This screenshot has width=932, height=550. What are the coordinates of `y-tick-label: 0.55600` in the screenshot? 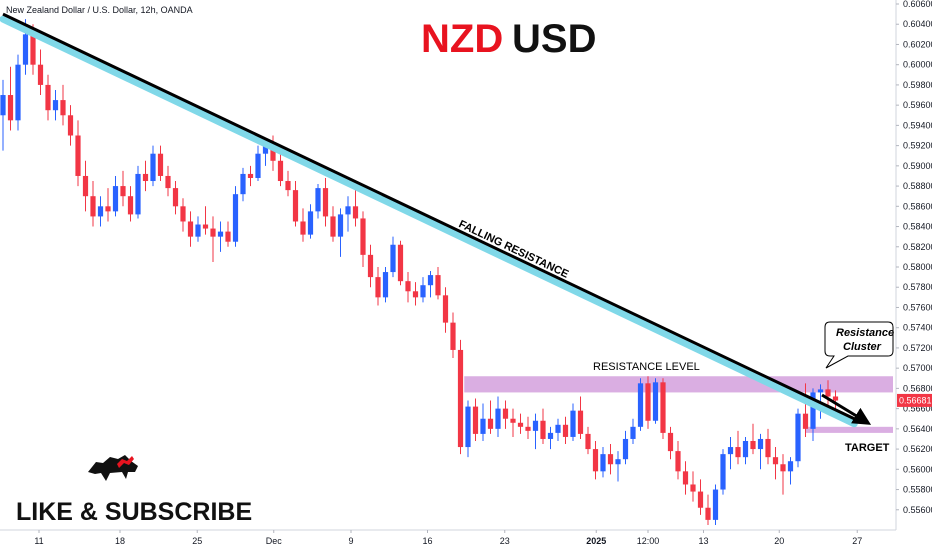 It's located at (917, 510).